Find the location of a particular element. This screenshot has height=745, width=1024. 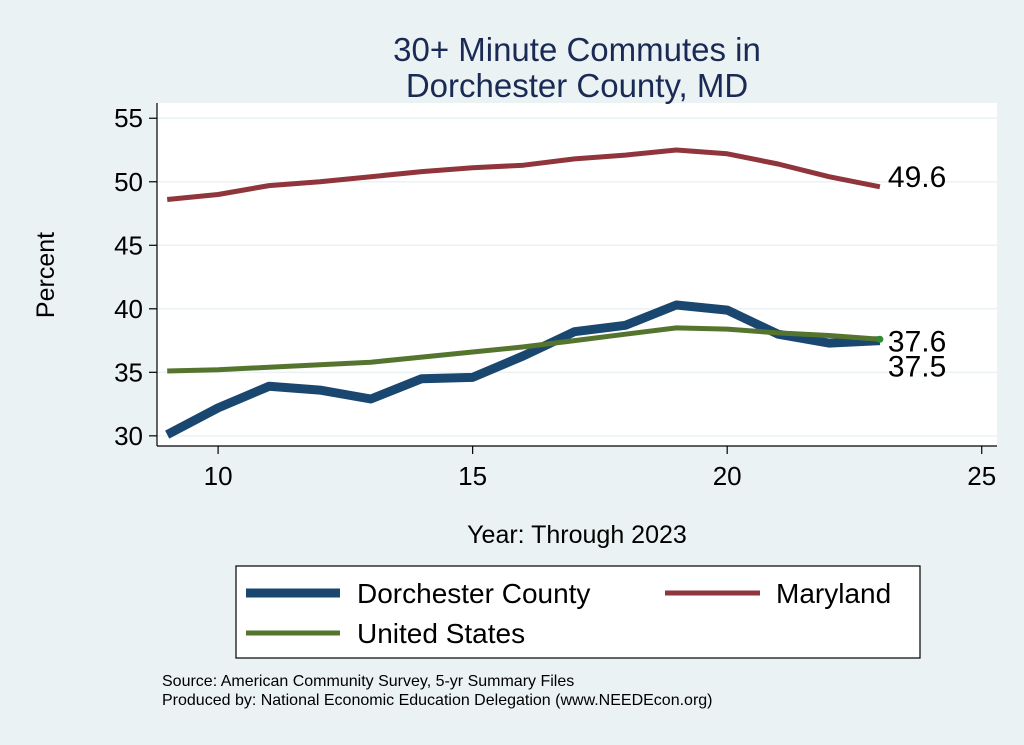

chart-title-line-2: Dorchester County, MD is located at coordinates (577, 85).